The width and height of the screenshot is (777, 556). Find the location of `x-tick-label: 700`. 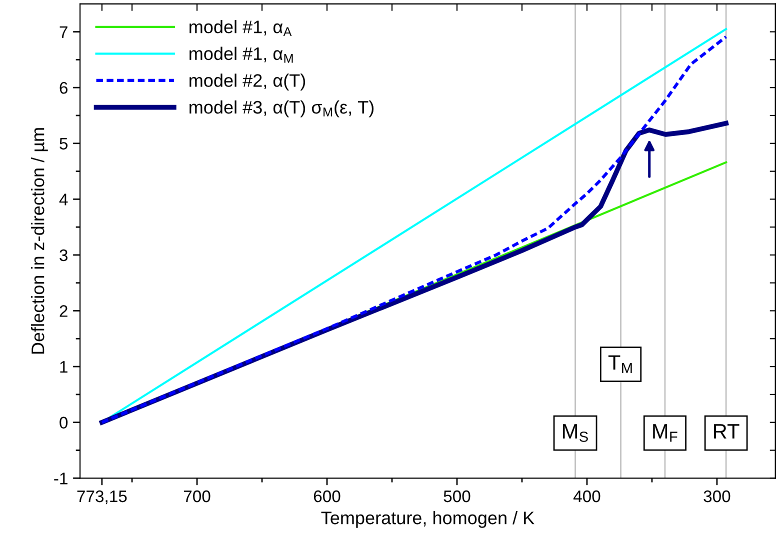

x-tick-label: 700 is located at coordinates (197, 496).